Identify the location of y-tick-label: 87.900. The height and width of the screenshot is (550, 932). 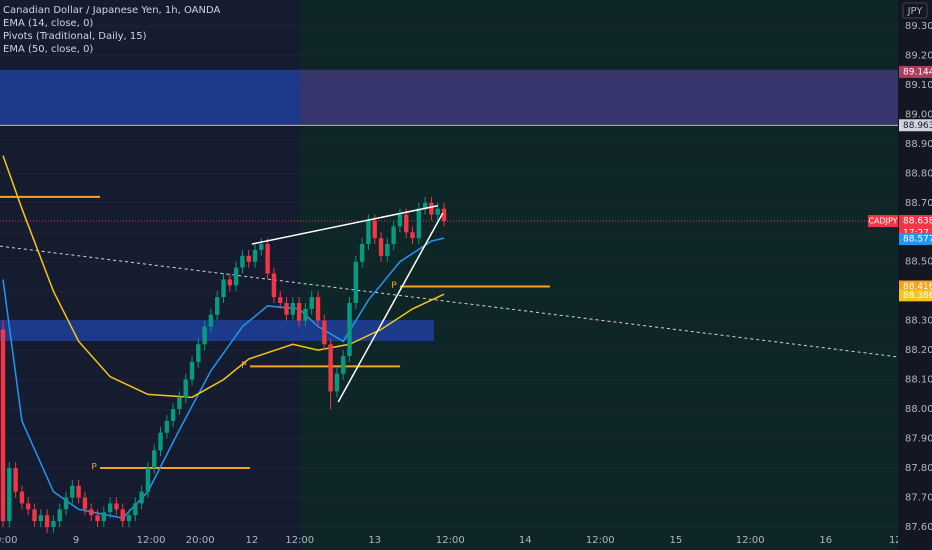
(918, 439).